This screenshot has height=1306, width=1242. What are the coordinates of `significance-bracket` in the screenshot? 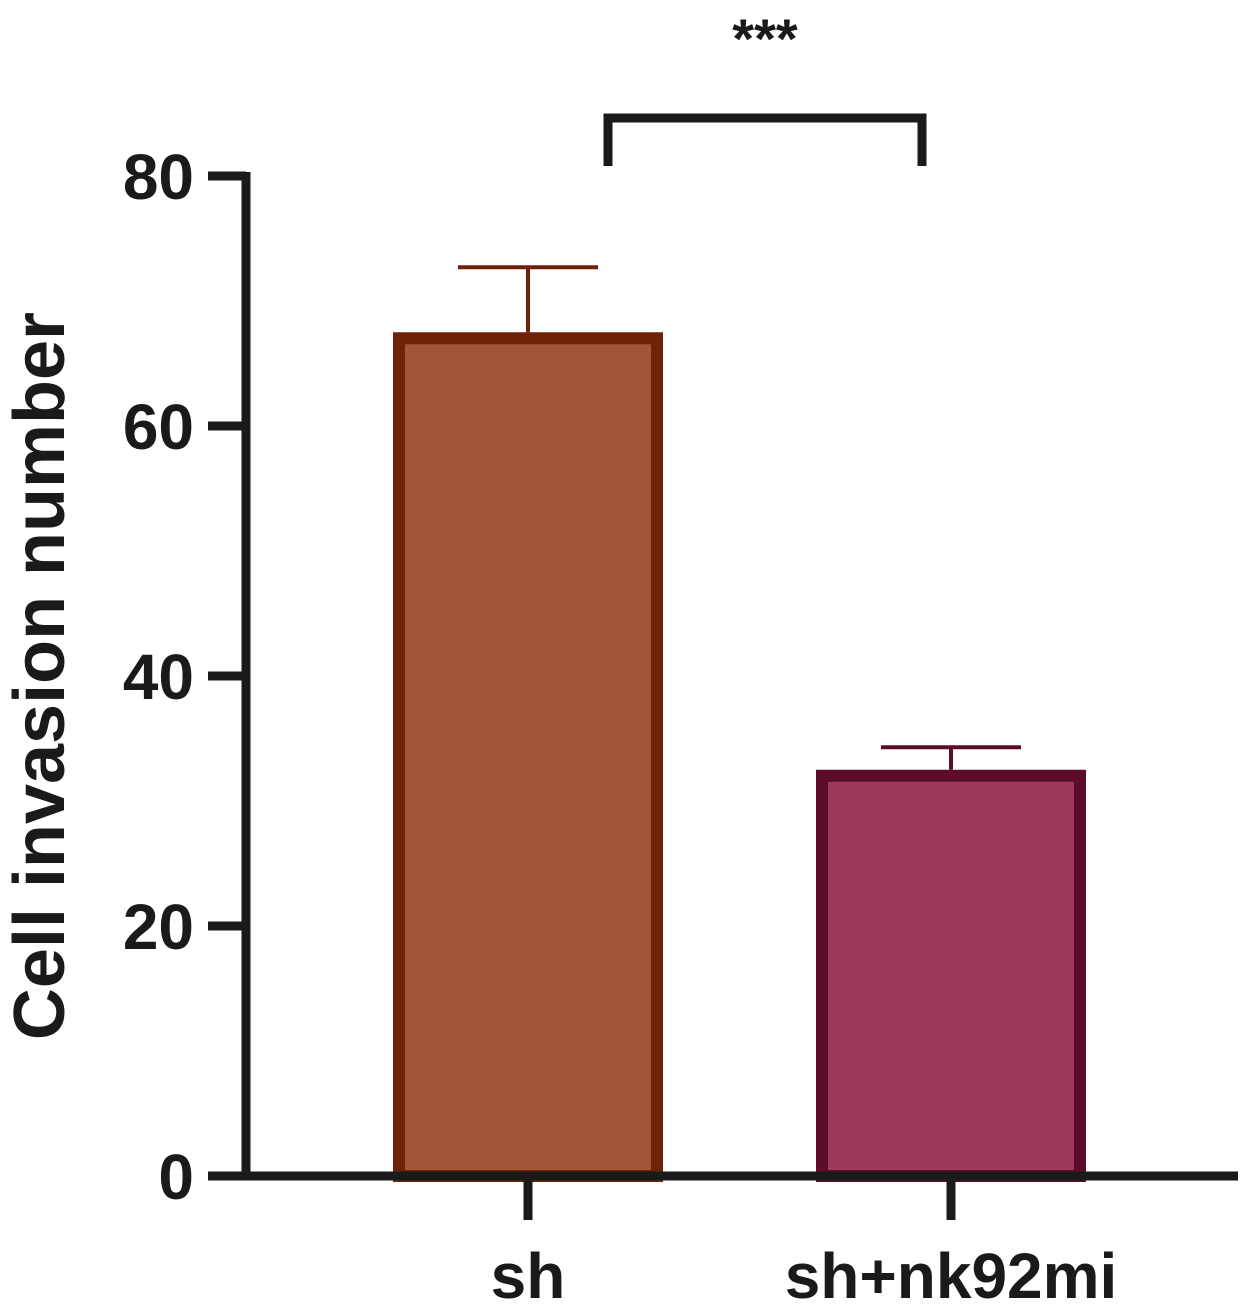 It's located at (765, 139).